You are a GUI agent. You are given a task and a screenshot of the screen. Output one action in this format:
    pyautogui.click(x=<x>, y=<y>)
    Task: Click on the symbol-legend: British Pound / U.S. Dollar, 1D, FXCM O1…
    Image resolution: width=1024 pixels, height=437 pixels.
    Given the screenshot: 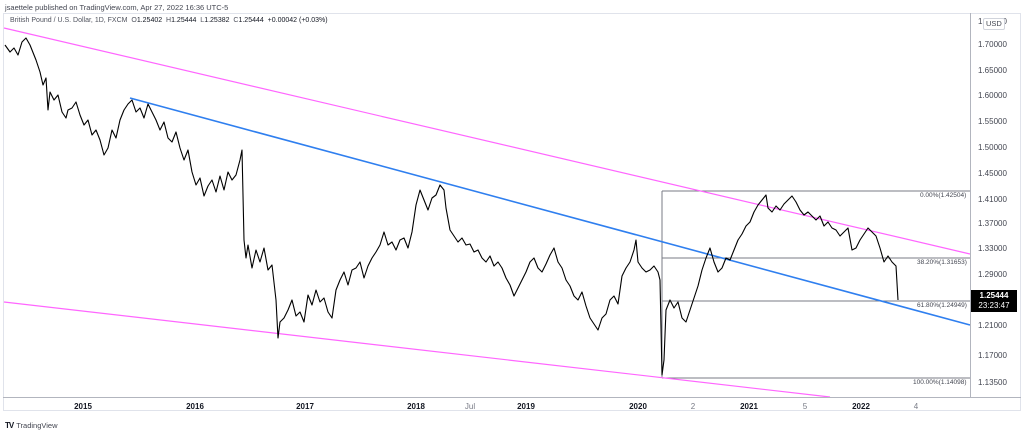 What is the action you would take?
    pyautogui.click(x=169, y=20)
    